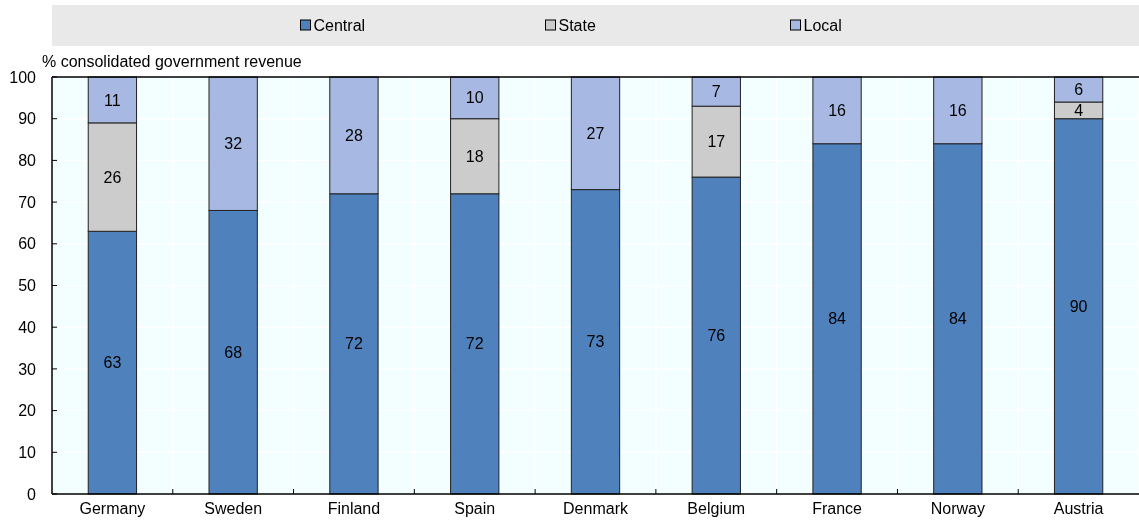 The image size is (1139, 522). What do you see at coordinates (27, 369) in the screenshot?
I see `y-tick-label: 30` at bounding box center [27, 369].